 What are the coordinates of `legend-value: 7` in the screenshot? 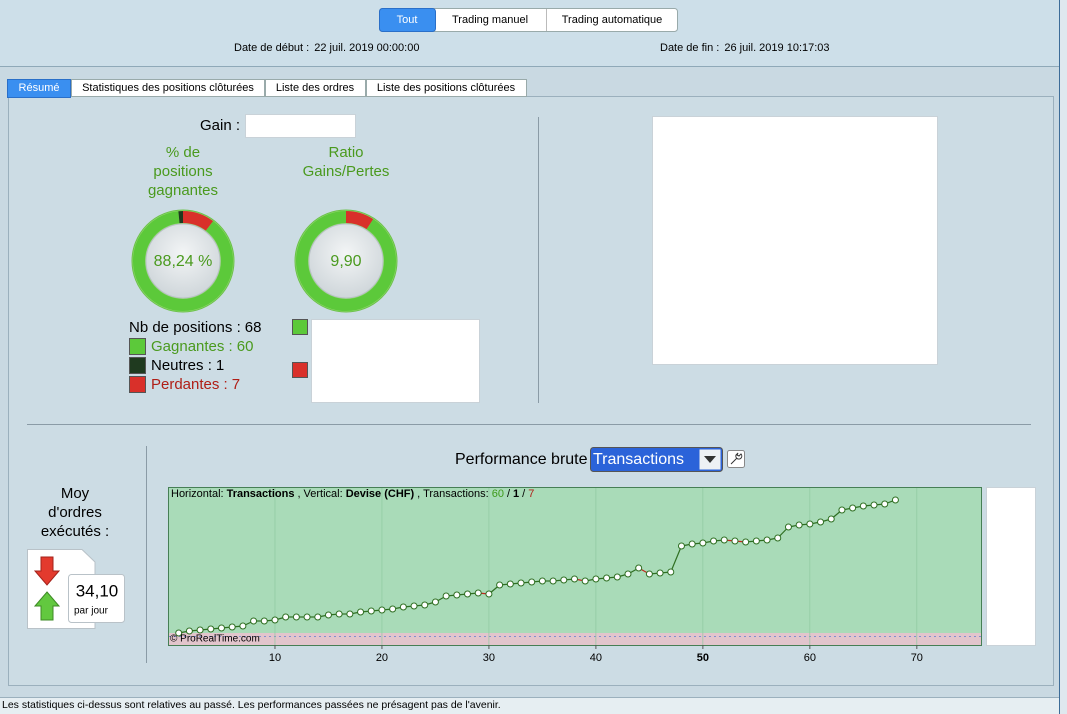 It's located at (236, 384).